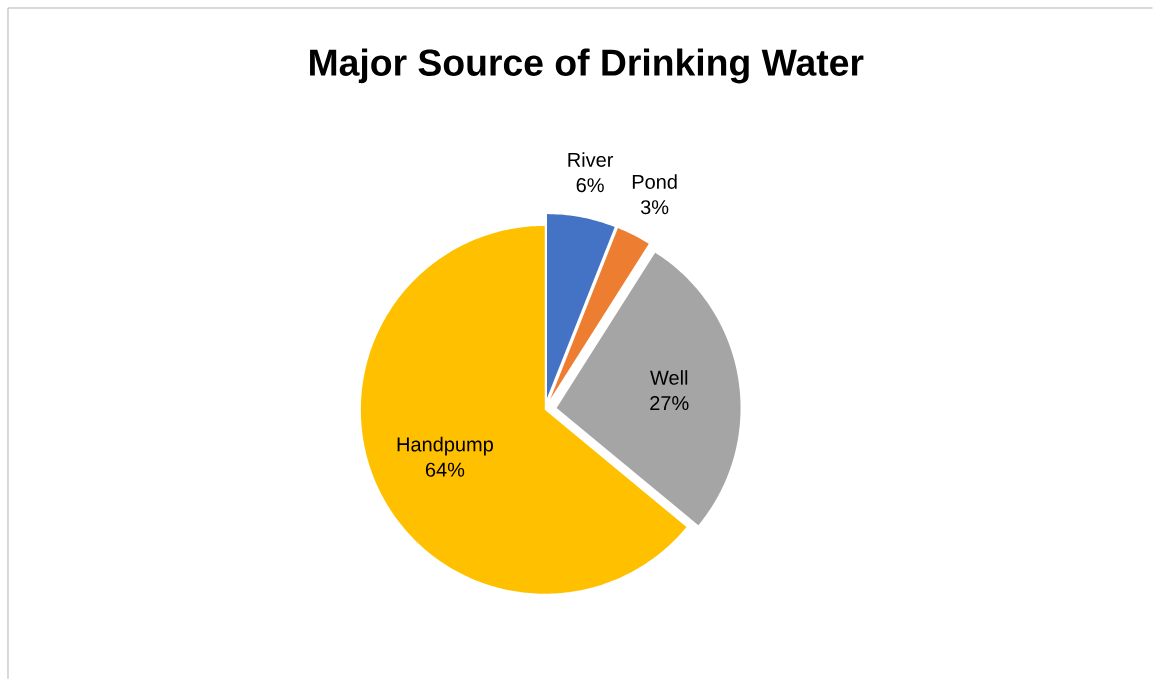 This screenshot has width=1153, height=679. I want to click on slice-label: River, so click(591, 159).